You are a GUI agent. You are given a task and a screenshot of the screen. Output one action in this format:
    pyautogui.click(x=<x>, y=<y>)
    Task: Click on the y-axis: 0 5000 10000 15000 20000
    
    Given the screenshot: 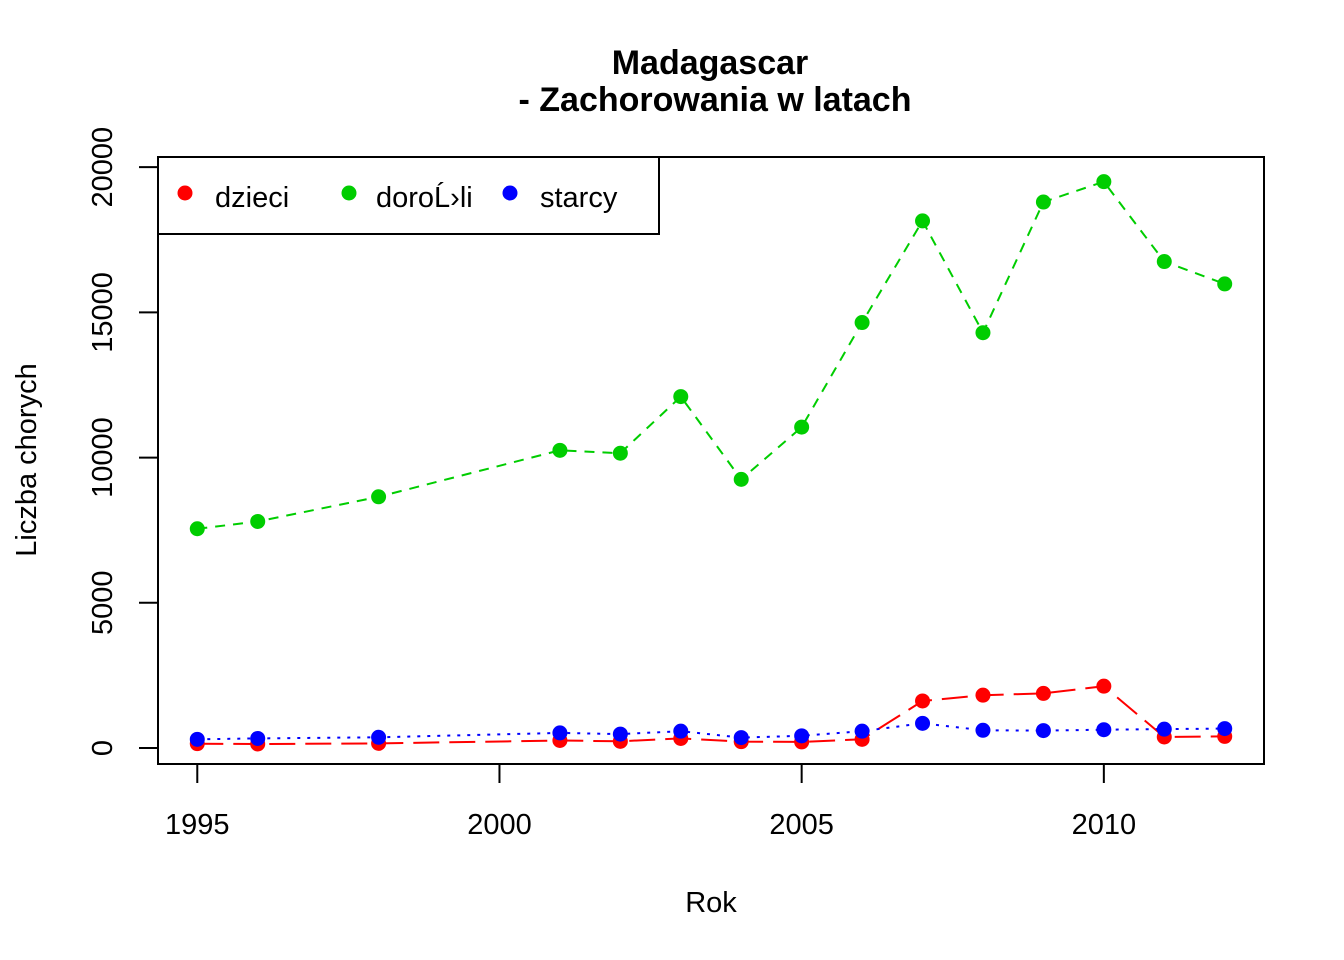 What is the action you would take?
    pyautogui.click(x=123, y=441)
    